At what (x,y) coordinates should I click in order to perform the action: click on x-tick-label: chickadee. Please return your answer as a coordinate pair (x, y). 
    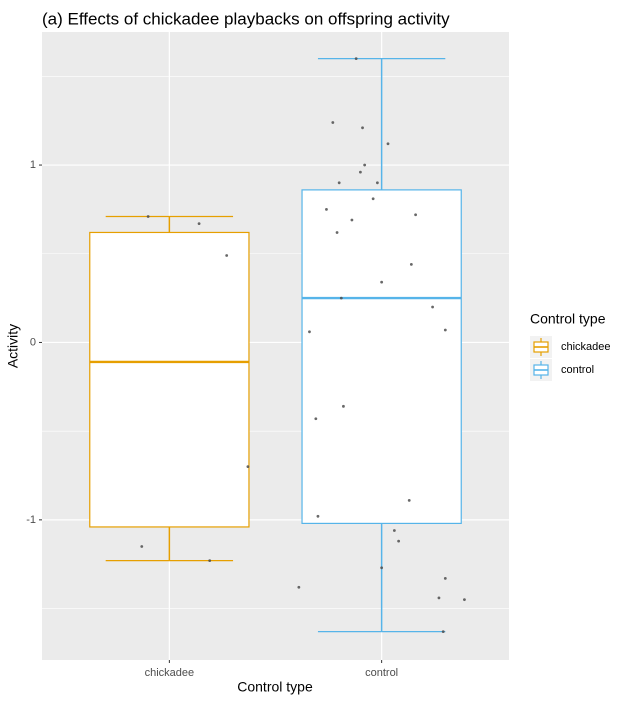
    Looking at the image, I should click on (170, 673).